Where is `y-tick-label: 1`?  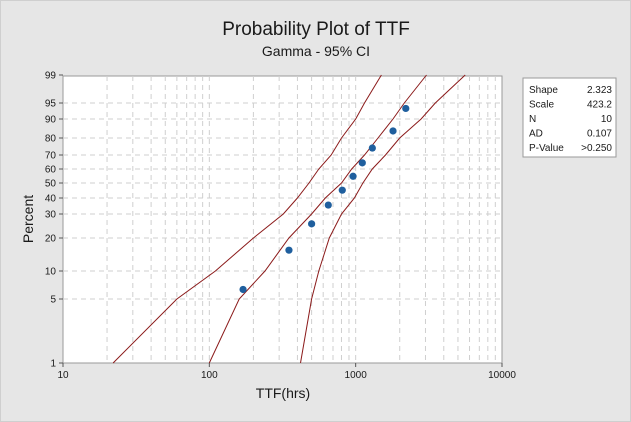 y-tick-label: 1 is located at coordinates (53, 364).